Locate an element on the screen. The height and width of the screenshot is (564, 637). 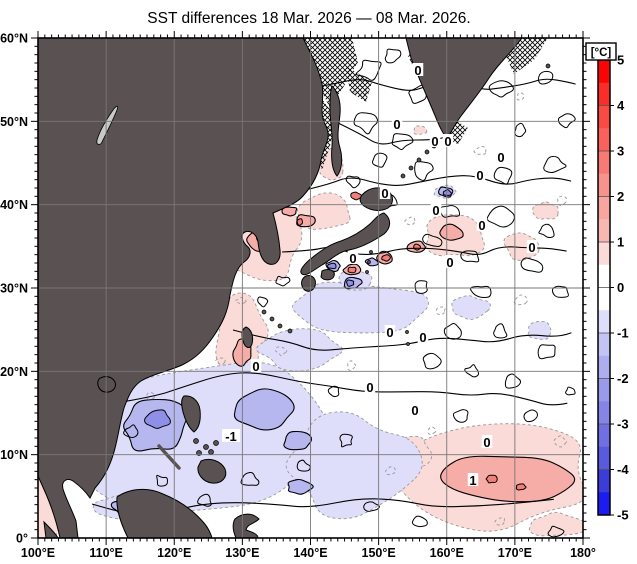
colorbar-tick-label: 2 is located at coordinates (620, 196).